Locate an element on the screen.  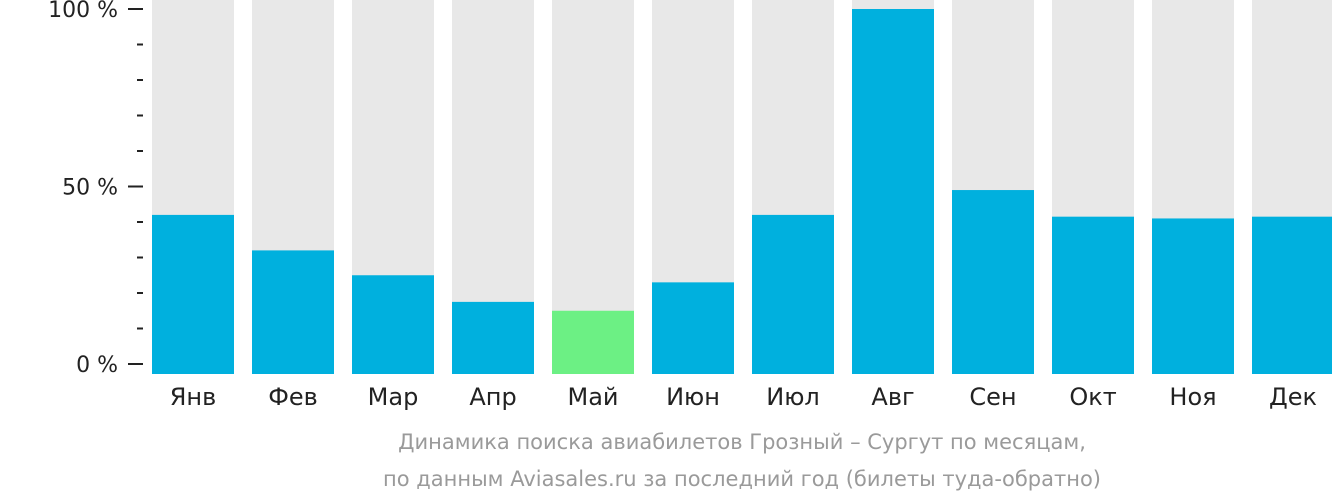
x-axis: Янв Фев Мар Апр Май Июн Июл Авг Сен Окт Ноя Дек is located at coordinates (743, 397).